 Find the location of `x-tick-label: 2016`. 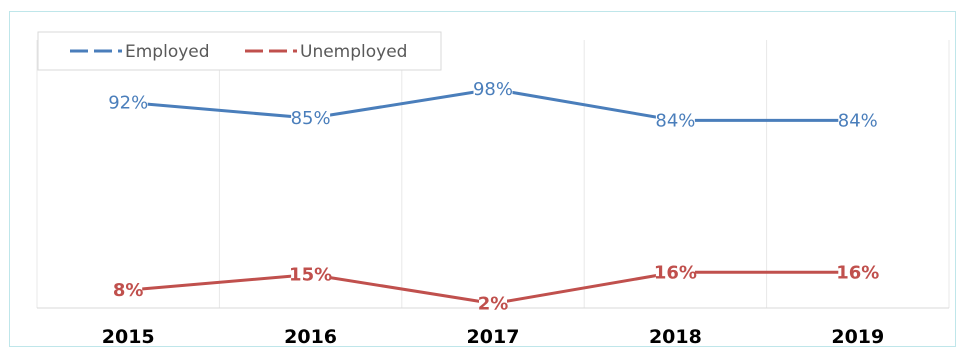

x-tick-label: 2016 is located at coordinates (310, 337).